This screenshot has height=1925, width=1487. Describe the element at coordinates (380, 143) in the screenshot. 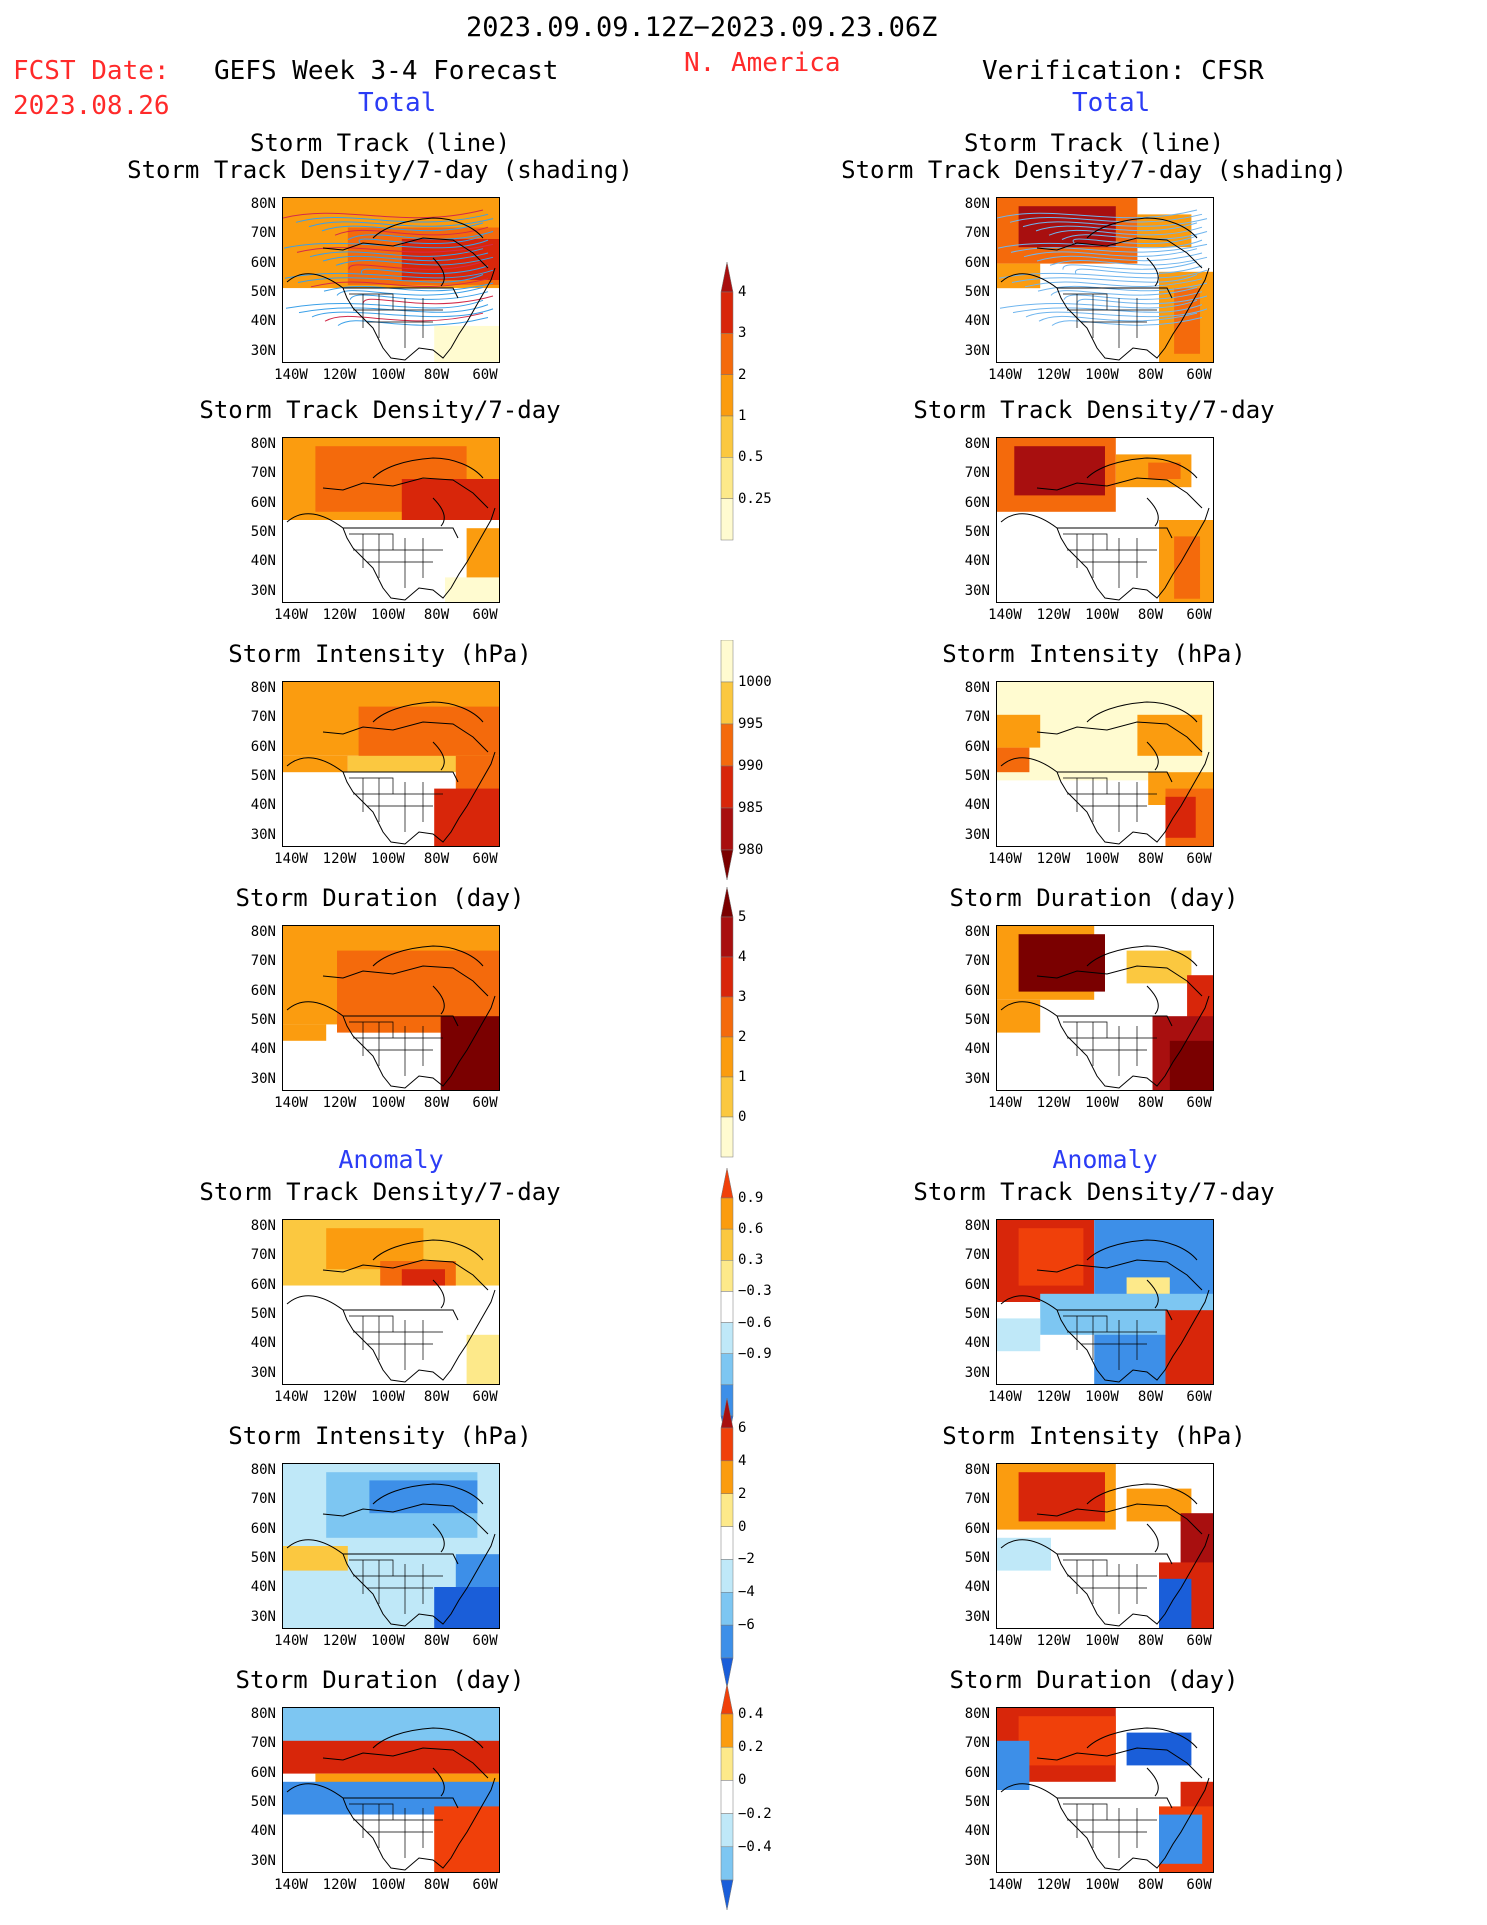

I see `panel-title-track-left: Storm Track (line)` at that location.